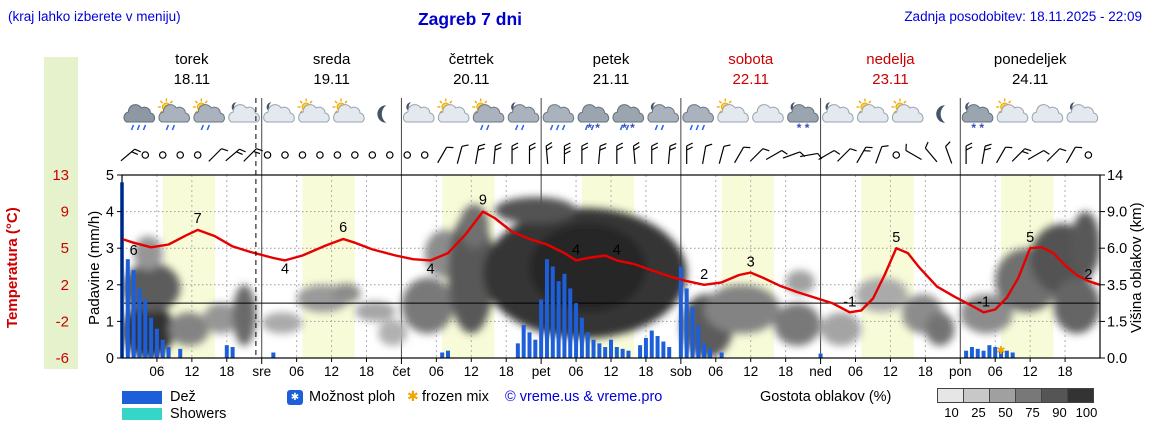  I want to click on chance-of-showers-label: Možnost ploh, so click(352, 397).